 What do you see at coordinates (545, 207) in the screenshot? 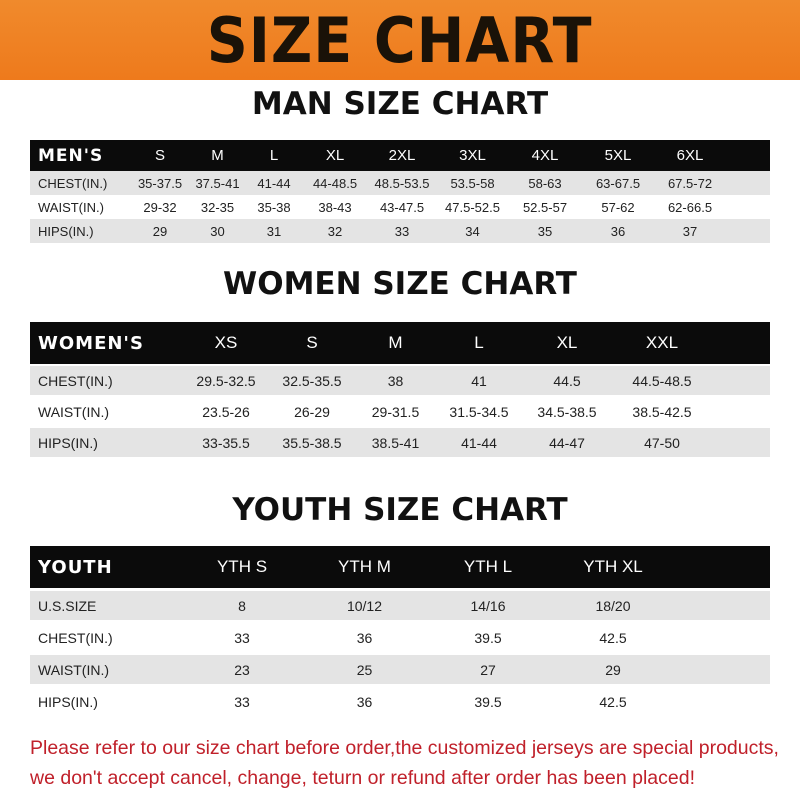
I see `cell-value: 52.5-57` at bounding box center [545, 207].